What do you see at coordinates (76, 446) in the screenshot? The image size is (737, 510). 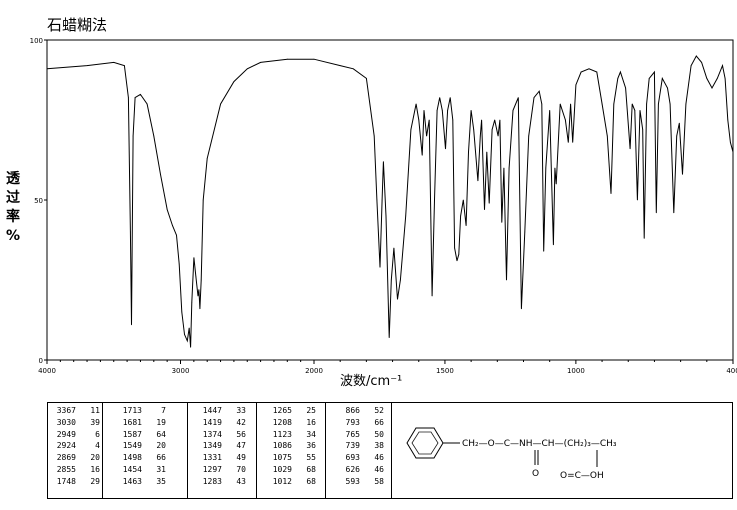 I see `peak-row: 2924 4` at bounding box center [76, 446].